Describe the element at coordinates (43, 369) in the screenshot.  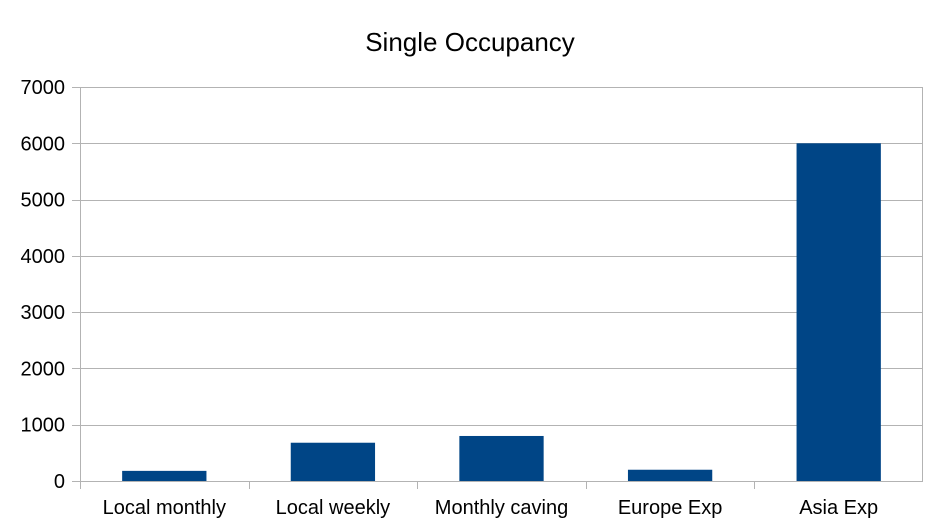
I see `y-tick-label: 2000` at that location.